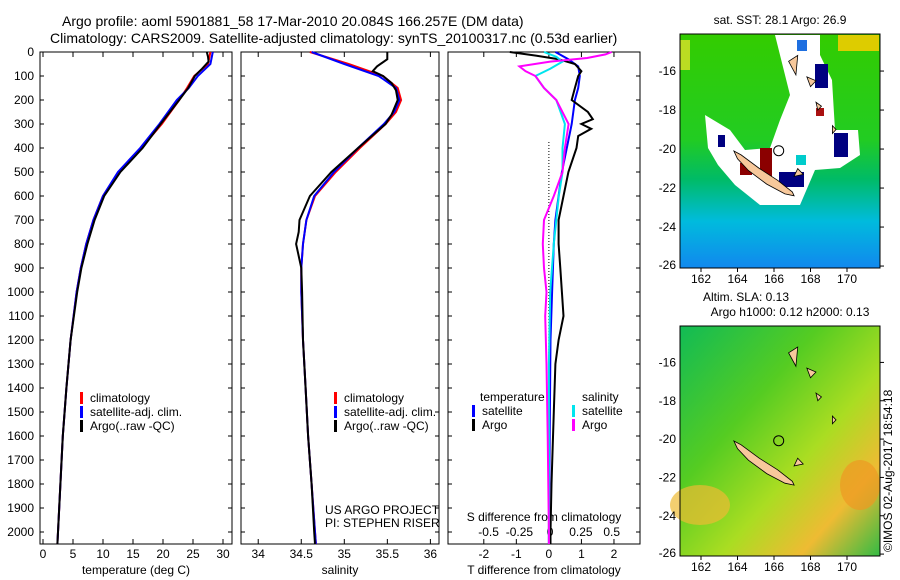 This screenshot has height=580, width=900. Describe the element at coordinates (24, 172) in the screenshot. I see `depth-tick-label: 500` at that location.